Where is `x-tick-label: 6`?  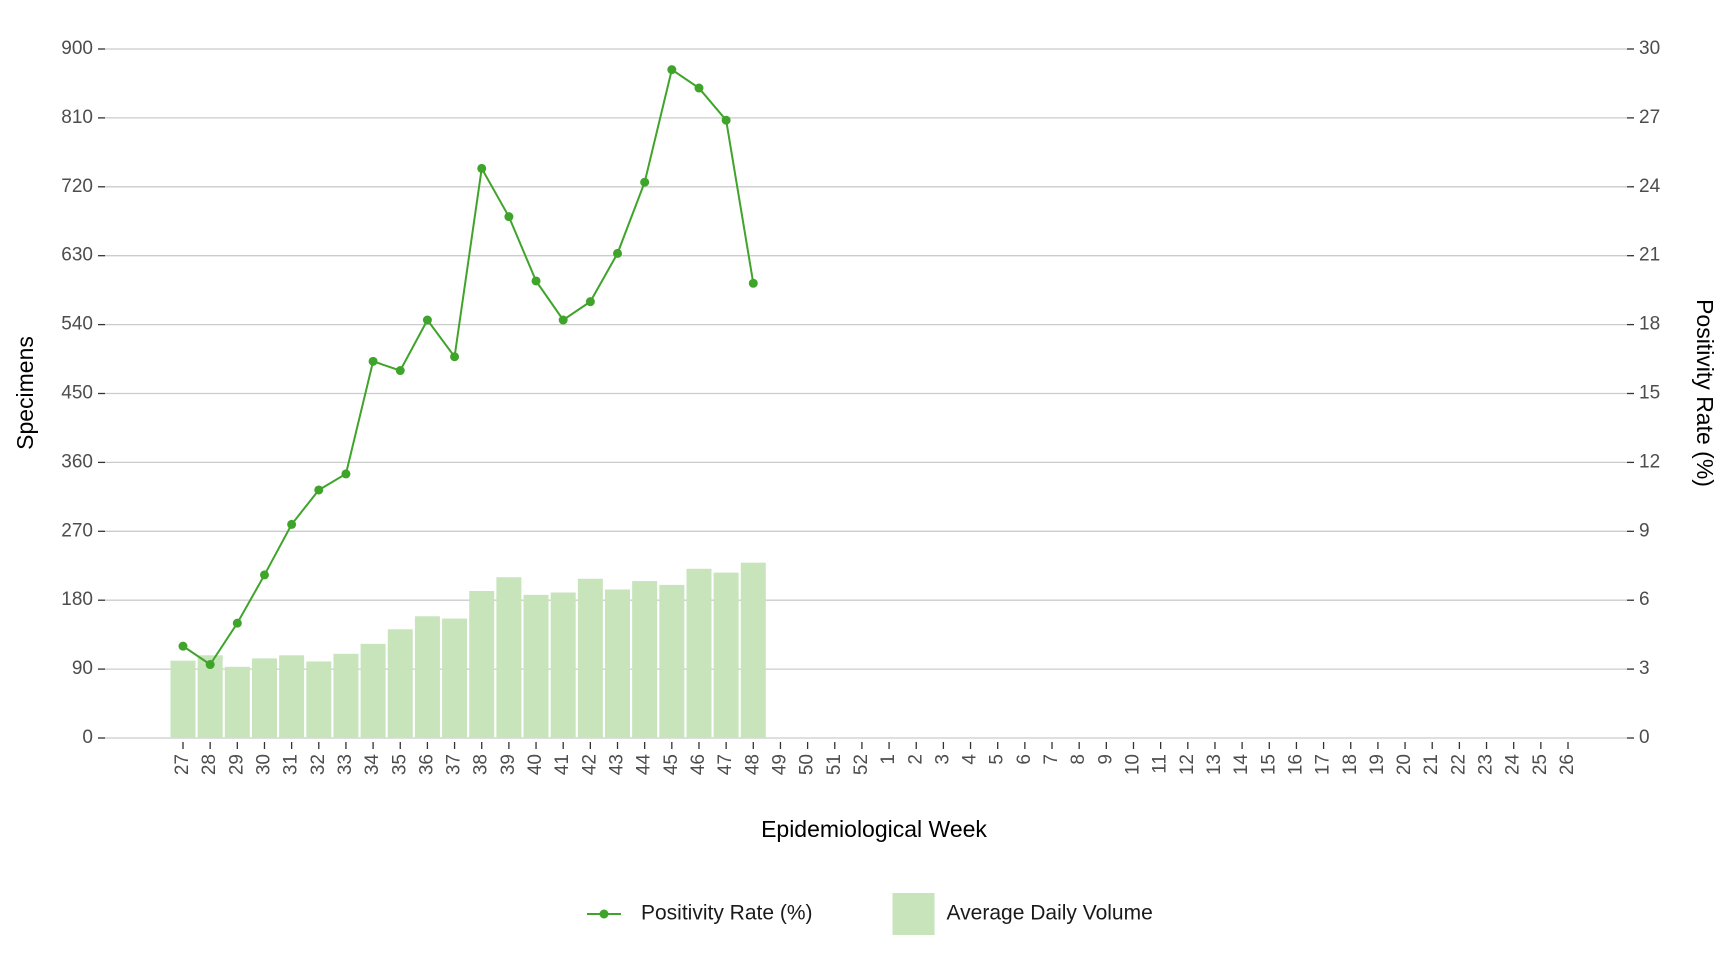
x-tick-label: 6 is located at coordinates (1024, 759).